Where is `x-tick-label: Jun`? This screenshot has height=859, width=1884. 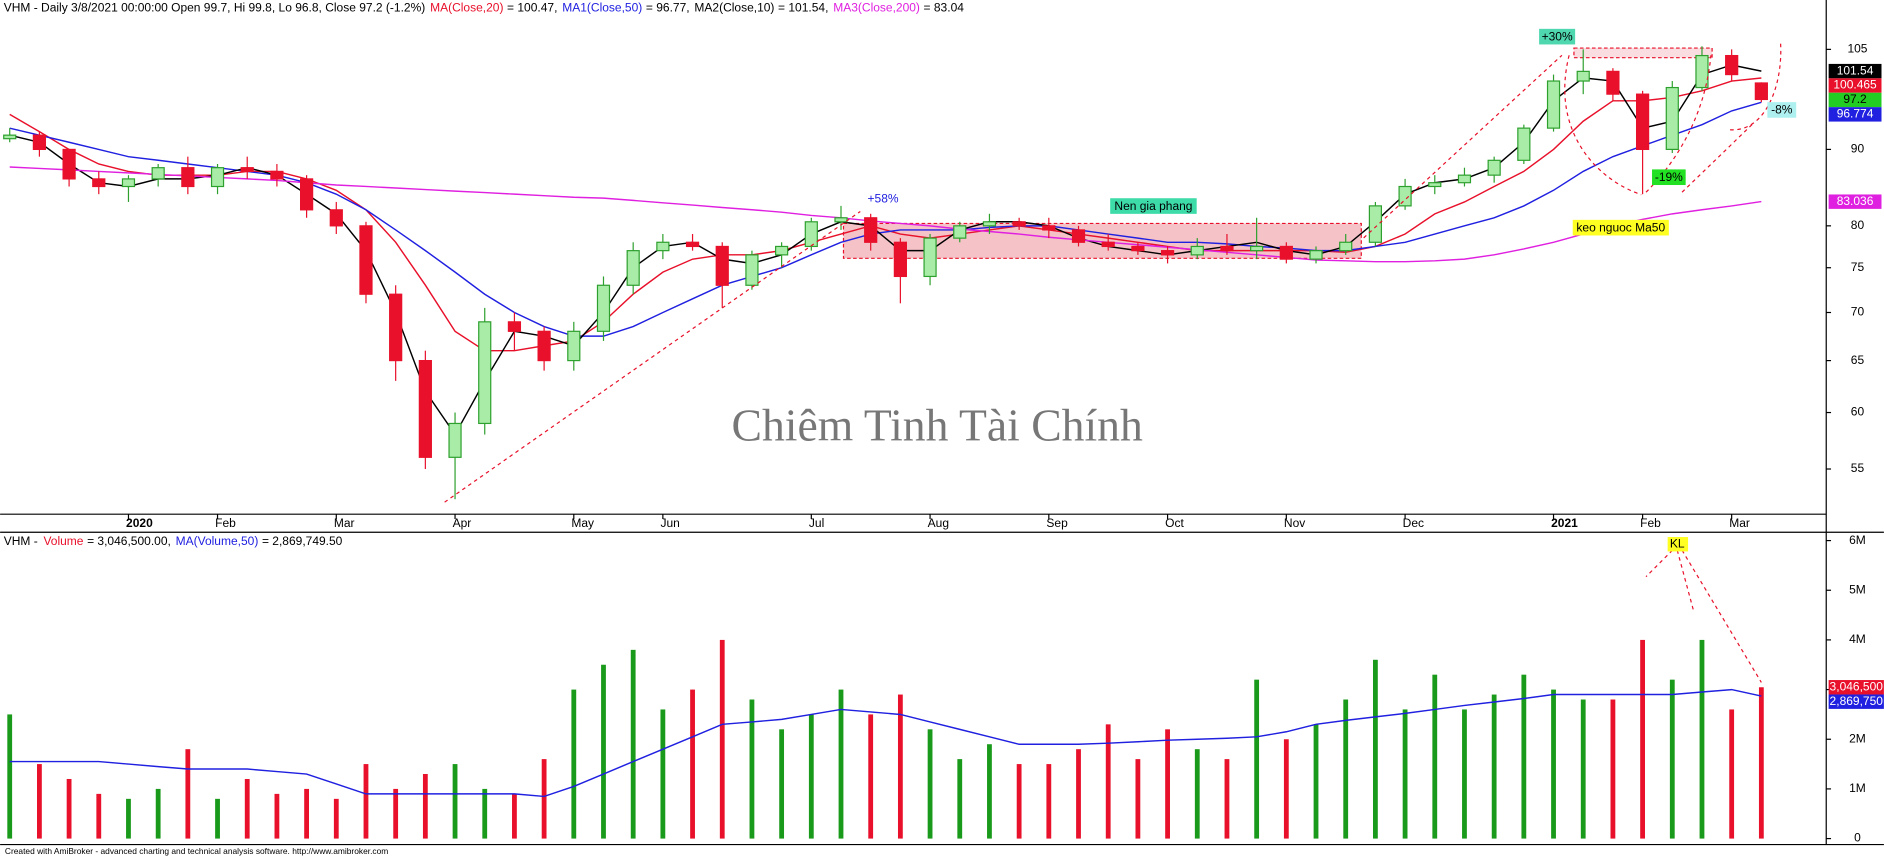 x-tick-label: Jun is located at coordinates (669, 523).